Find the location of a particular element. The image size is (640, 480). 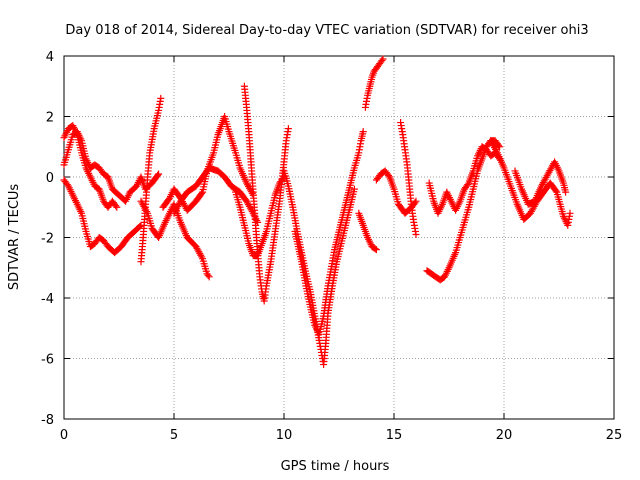

y-tick-label: -4 is located at coordinates (47, 299).